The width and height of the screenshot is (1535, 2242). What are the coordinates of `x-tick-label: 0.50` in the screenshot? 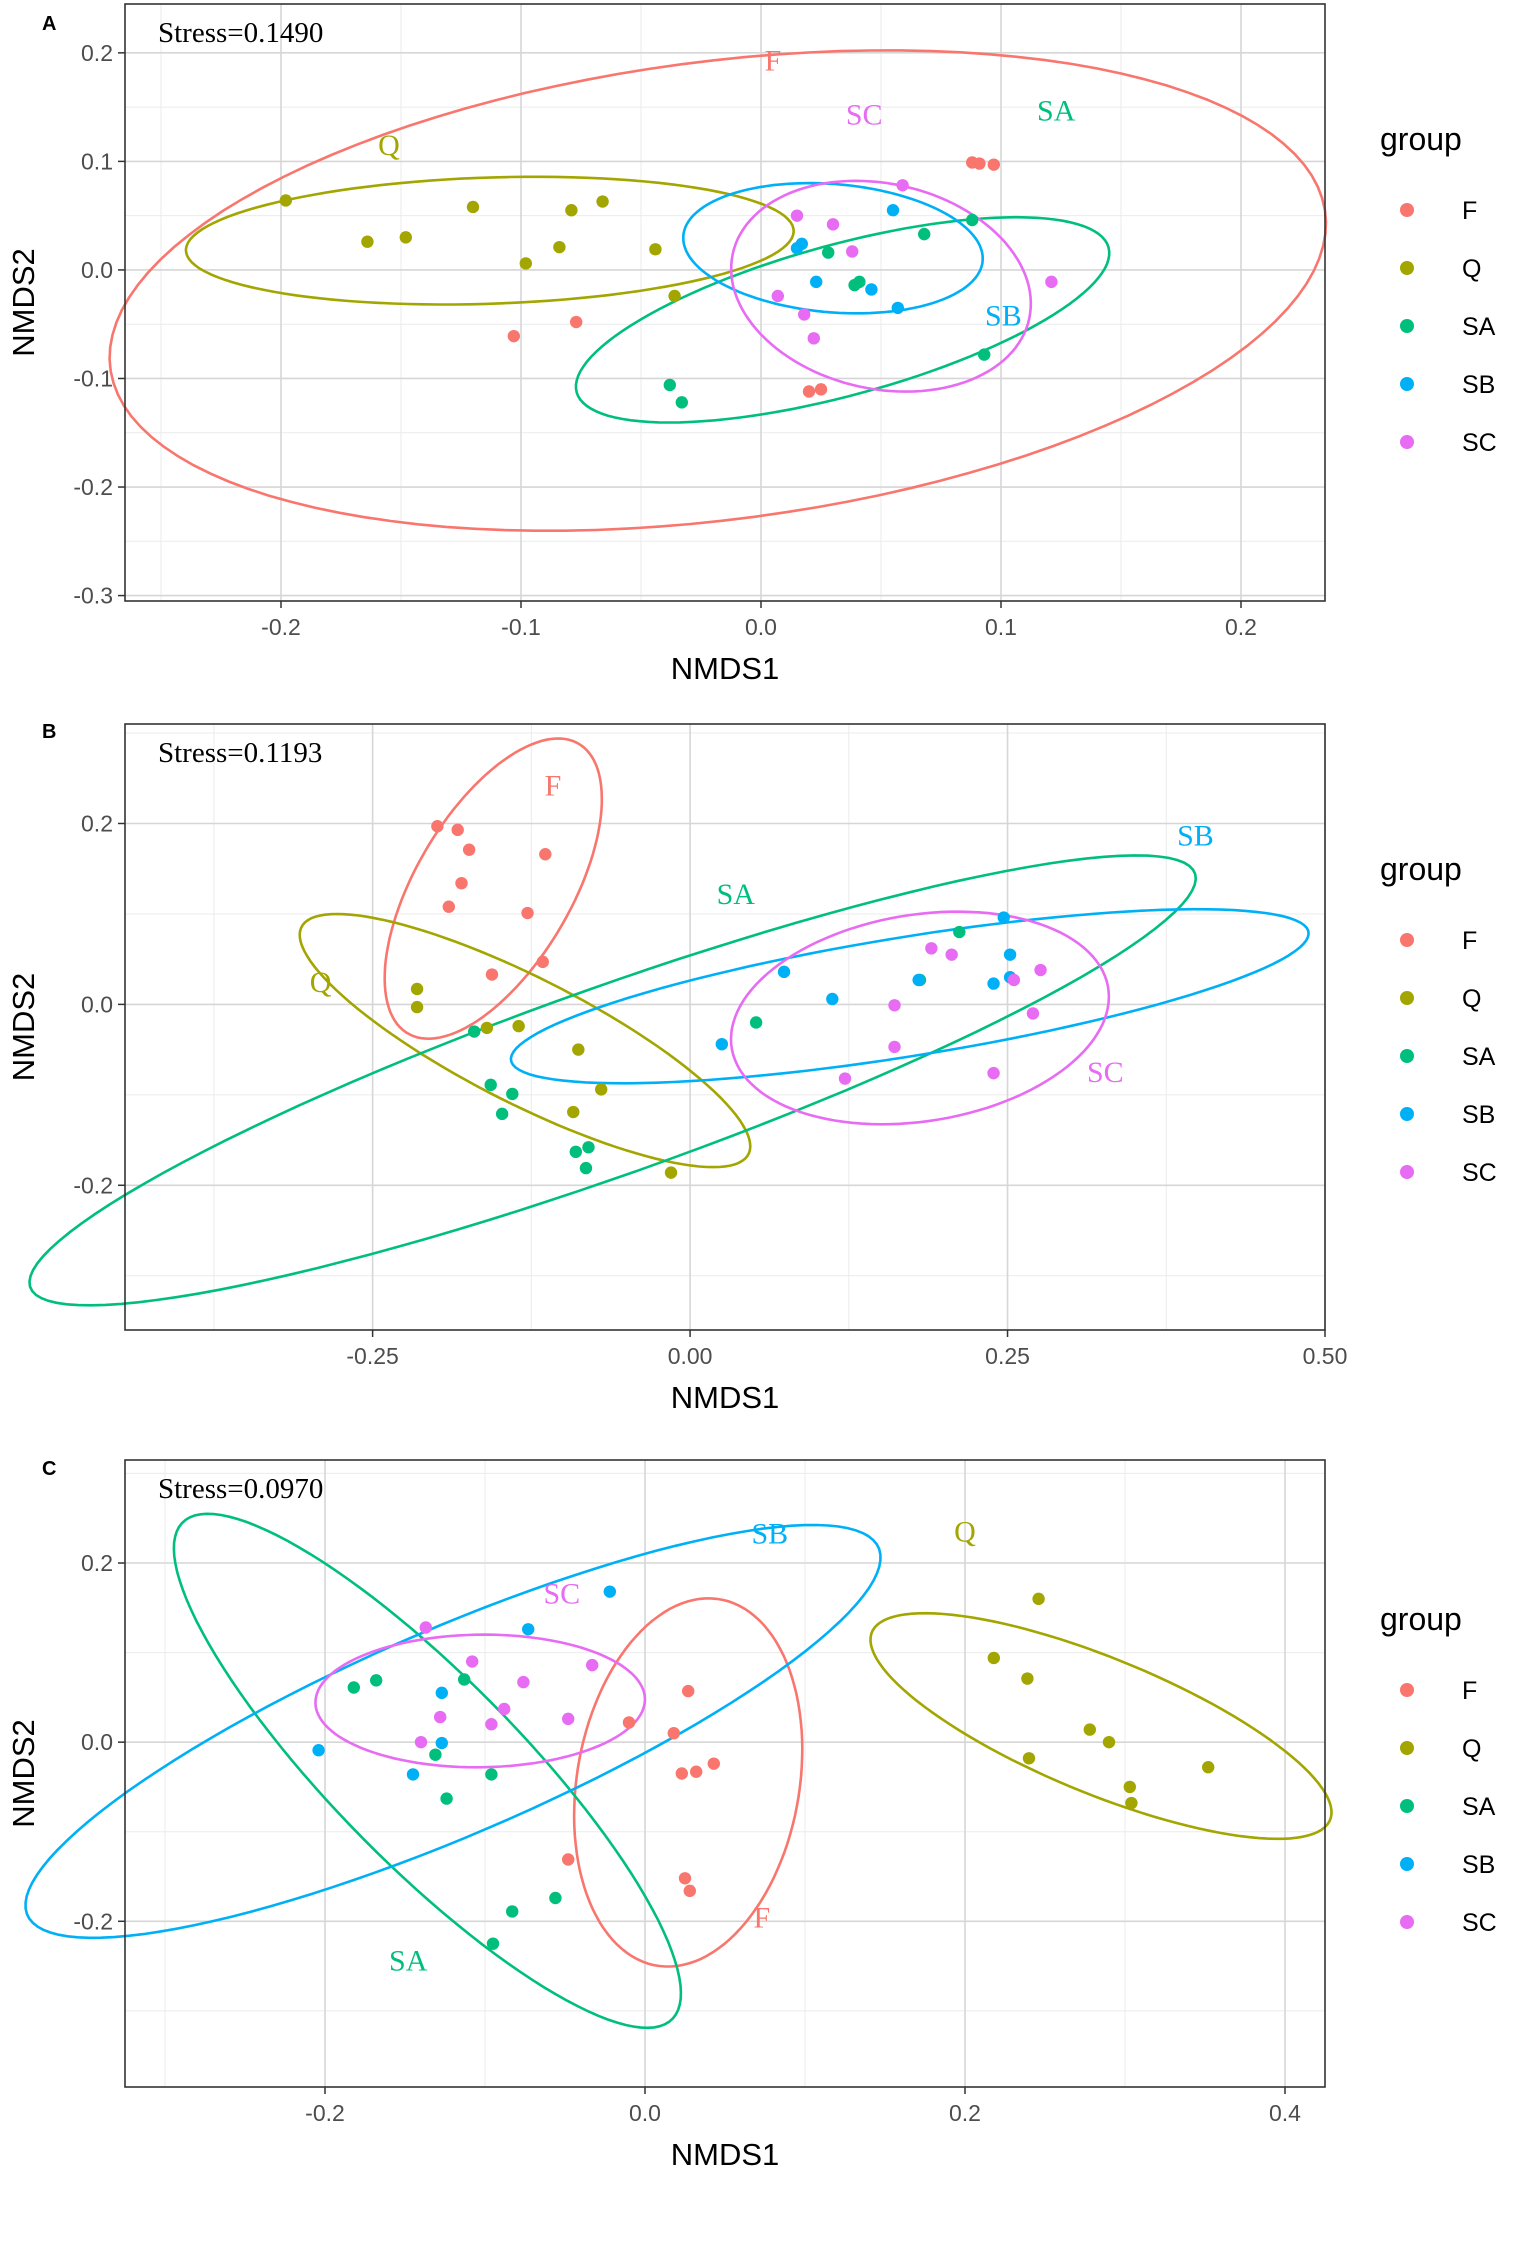 It's located at (1325, 1356).